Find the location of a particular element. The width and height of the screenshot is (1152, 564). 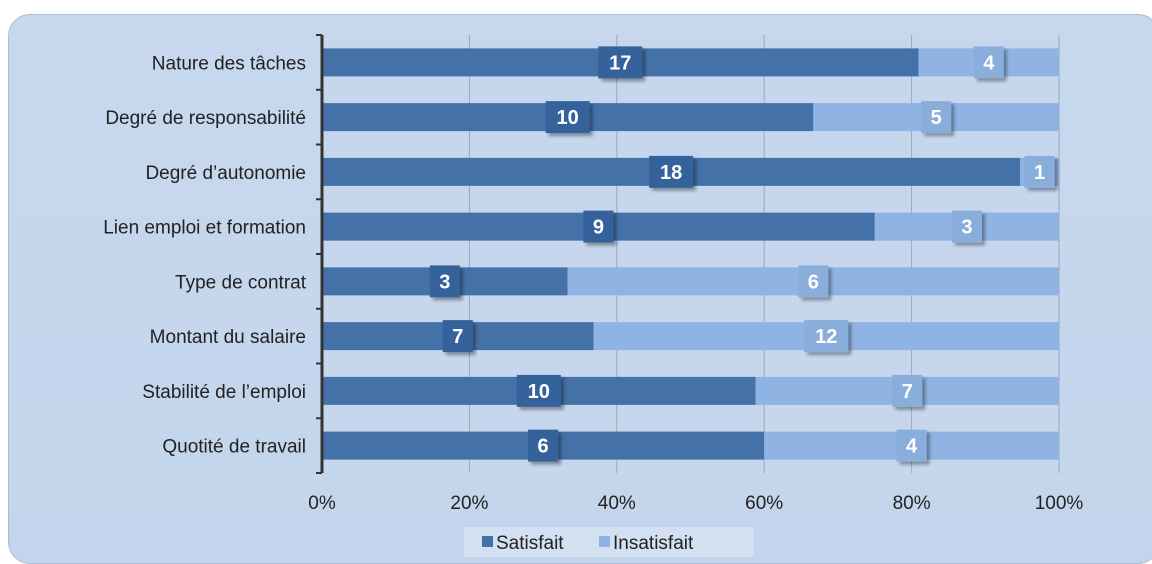

data-label-text: 5 is located at coordinates (936, 118).